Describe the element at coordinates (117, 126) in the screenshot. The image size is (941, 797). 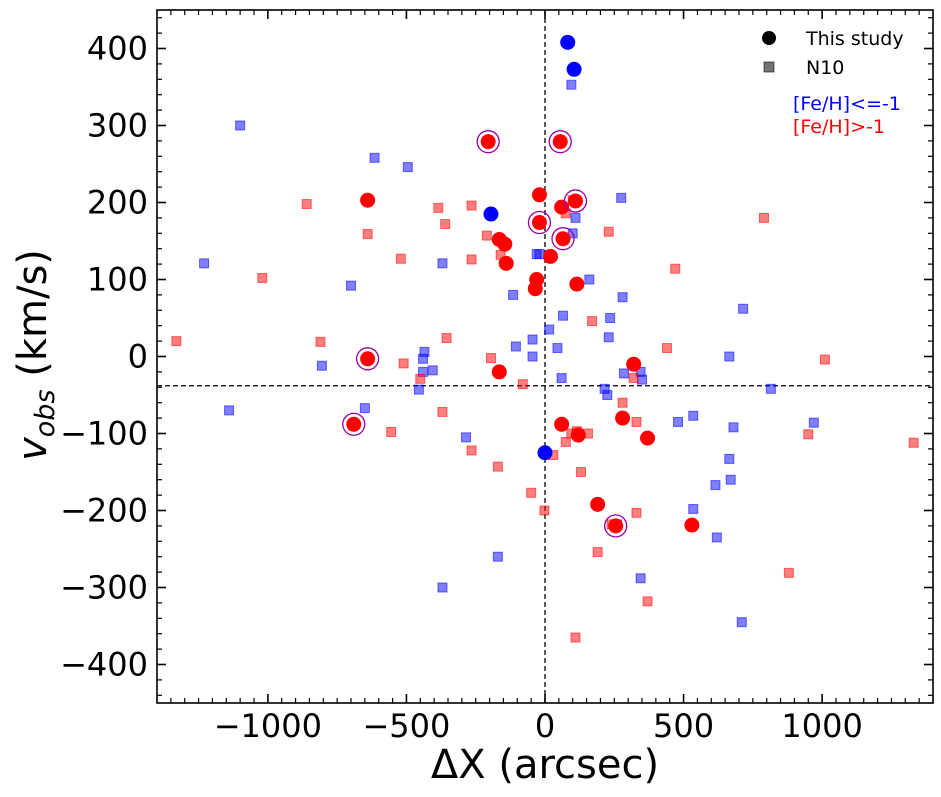
I see `y-tick-label: 300` at that location.